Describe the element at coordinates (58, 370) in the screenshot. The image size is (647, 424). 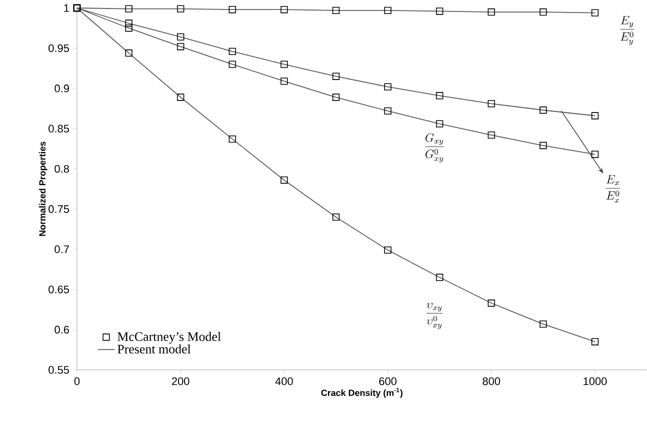
I see `y-tick-label: 0.55` at that location.